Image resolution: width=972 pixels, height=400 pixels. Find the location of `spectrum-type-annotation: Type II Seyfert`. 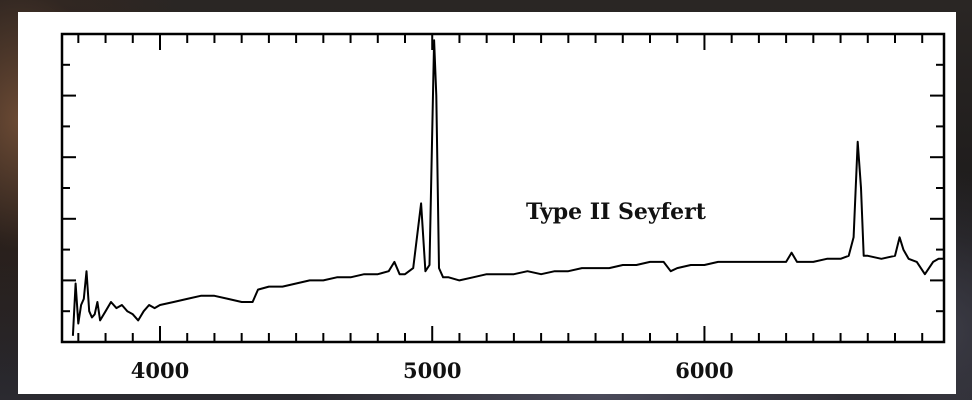

spectrum-type-annotation: Type II Seyfert is located at coordinates (616, 212).